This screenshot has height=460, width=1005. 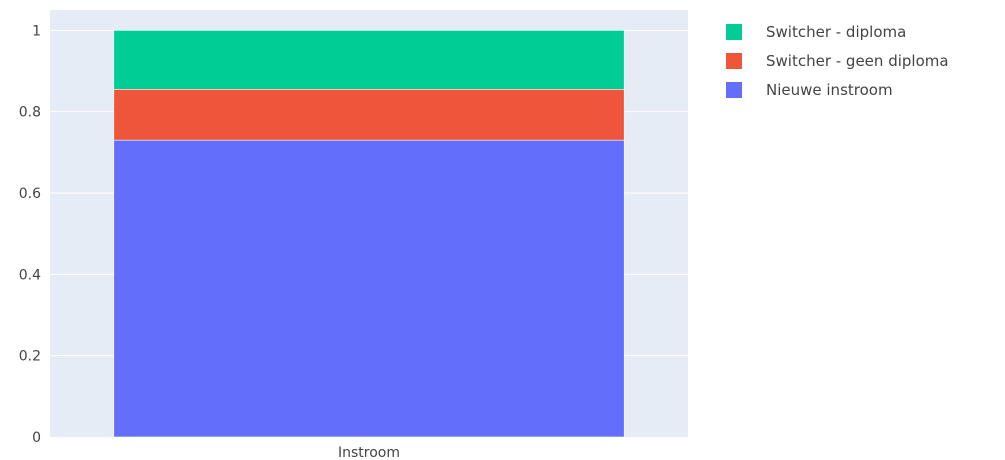 I want to click on y-tick-label: 1, so click(x=36, y=31).